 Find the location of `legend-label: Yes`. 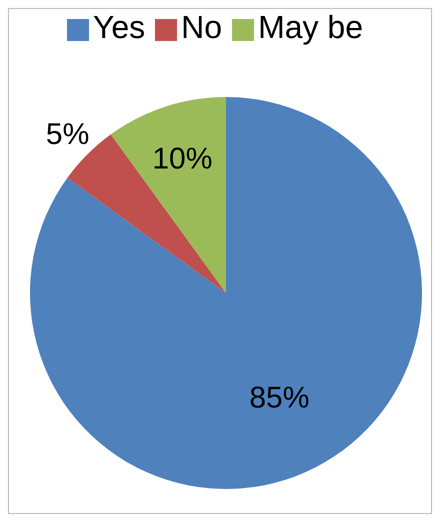

legend-label: Yes is located at coordinates (119, 27).